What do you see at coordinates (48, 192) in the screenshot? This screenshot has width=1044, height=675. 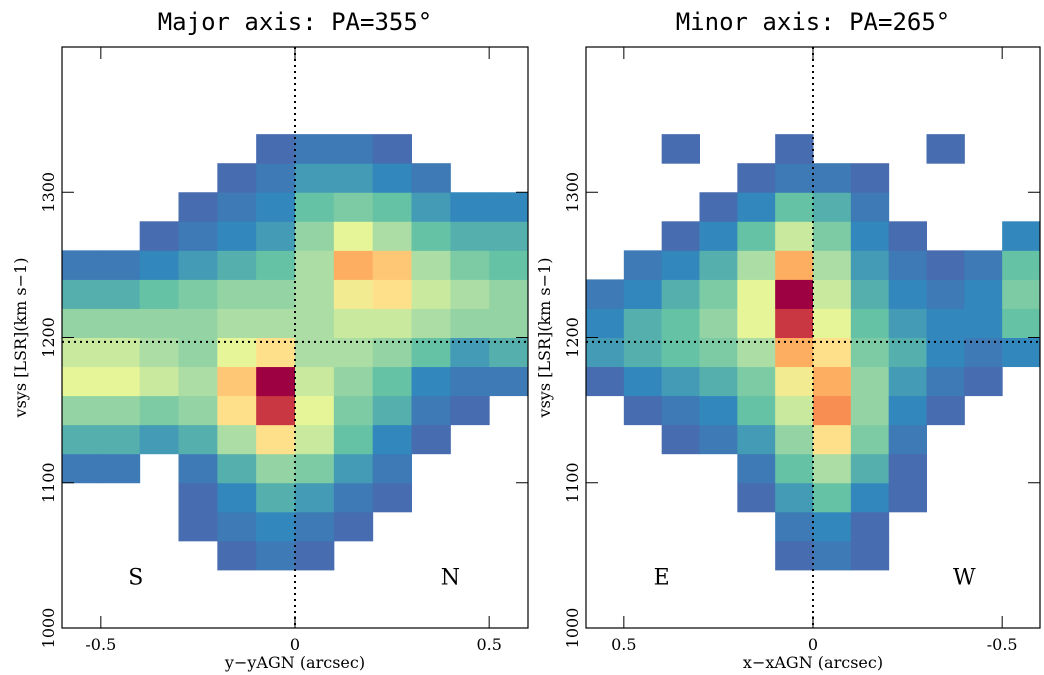 I see `y-tick-label: 1300` at bounding box center [48, 192].